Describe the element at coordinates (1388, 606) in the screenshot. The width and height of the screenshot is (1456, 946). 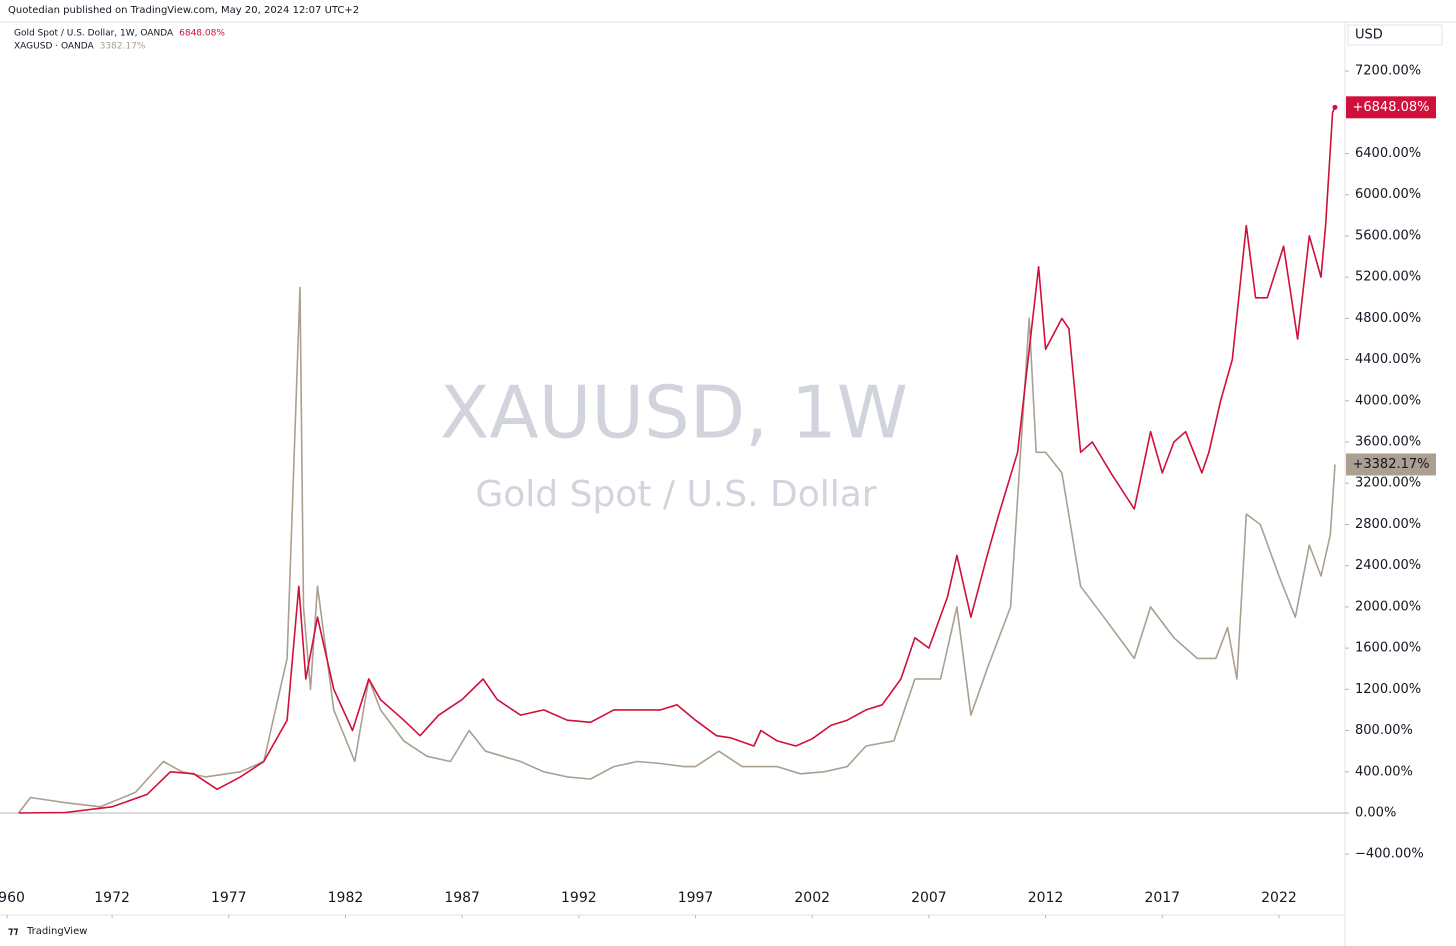
I see `y-tick-label: 2000.00%` at that location.